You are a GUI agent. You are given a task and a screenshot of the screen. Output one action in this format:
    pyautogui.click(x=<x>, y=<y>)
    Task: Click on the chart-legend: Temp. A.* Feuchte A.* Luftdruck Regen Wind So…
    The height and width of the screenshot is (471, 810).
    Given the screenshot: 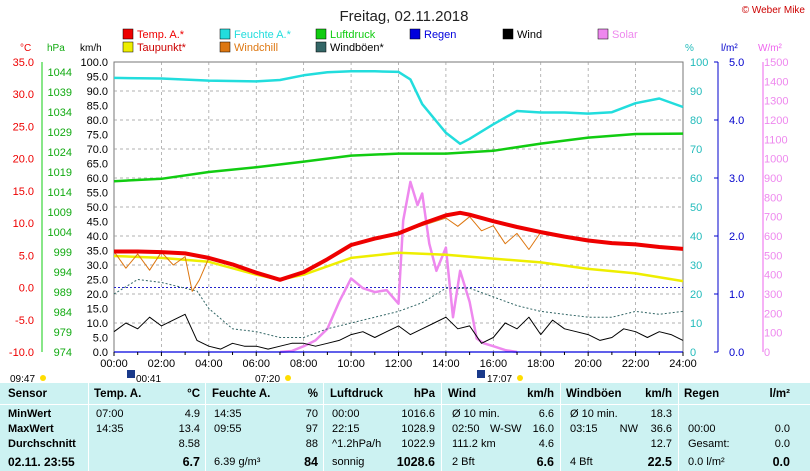 What is the action you would take?
    pyautogui.click(x=380, y=41)
    